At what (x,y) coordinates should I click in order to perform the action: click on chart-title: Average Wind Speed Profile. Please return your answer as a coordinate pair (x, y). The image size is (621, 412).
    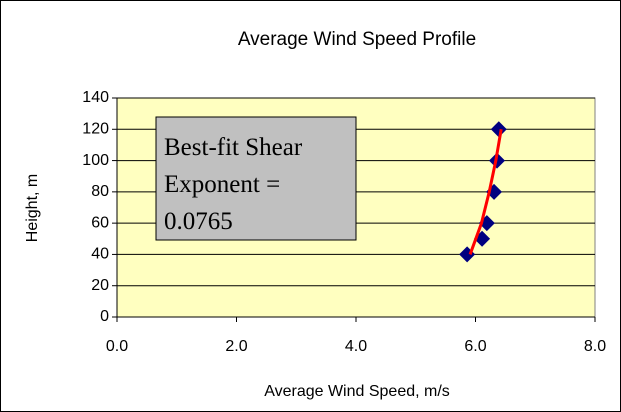
    Looking at the image, I should click on (357, 39).